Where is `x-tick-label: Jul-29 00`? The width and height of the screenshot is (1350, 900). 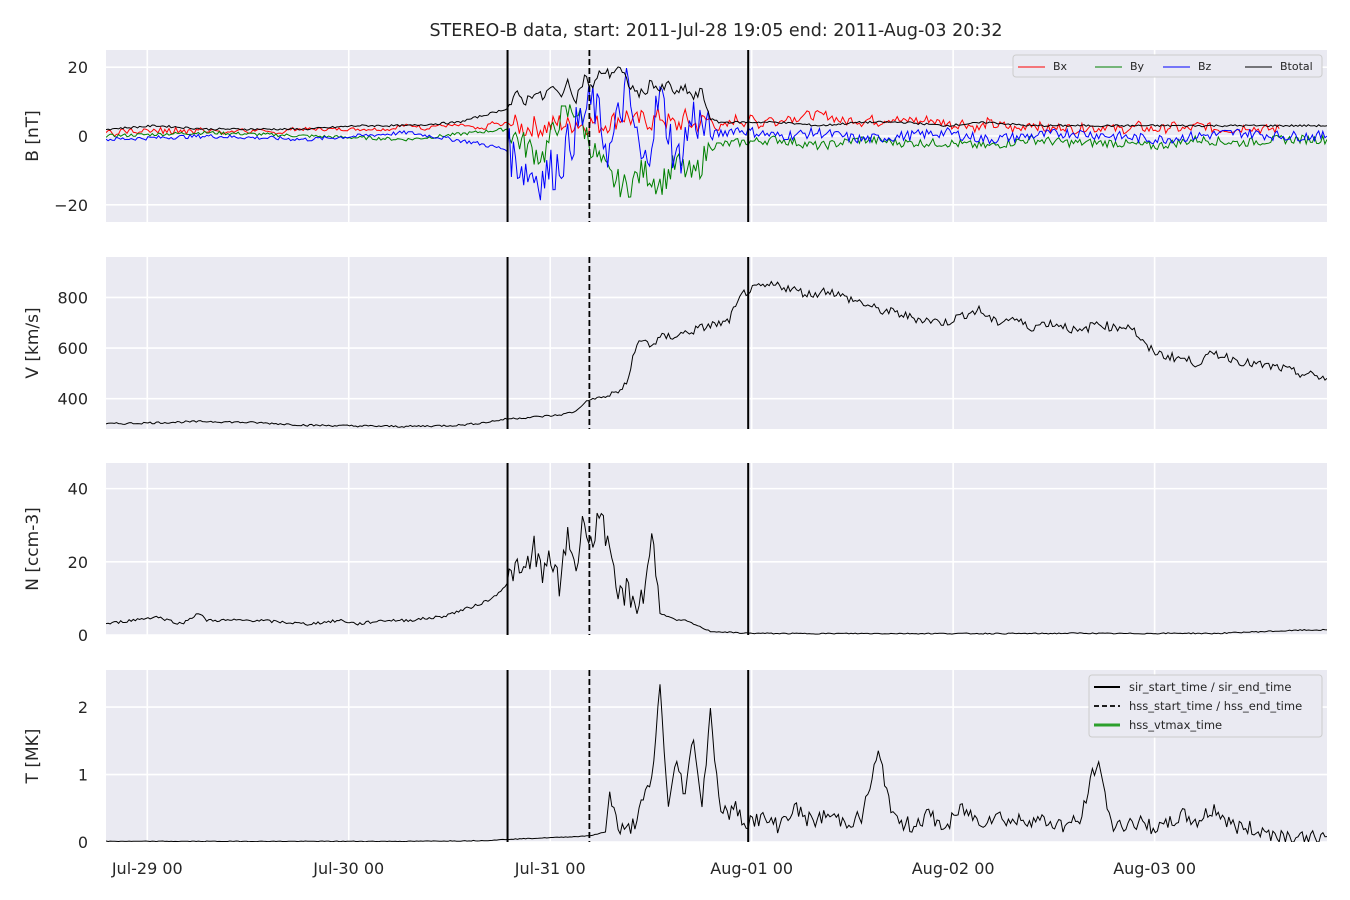
x-tick-label: Jul-29 00 is located at coordinates (147, 868).